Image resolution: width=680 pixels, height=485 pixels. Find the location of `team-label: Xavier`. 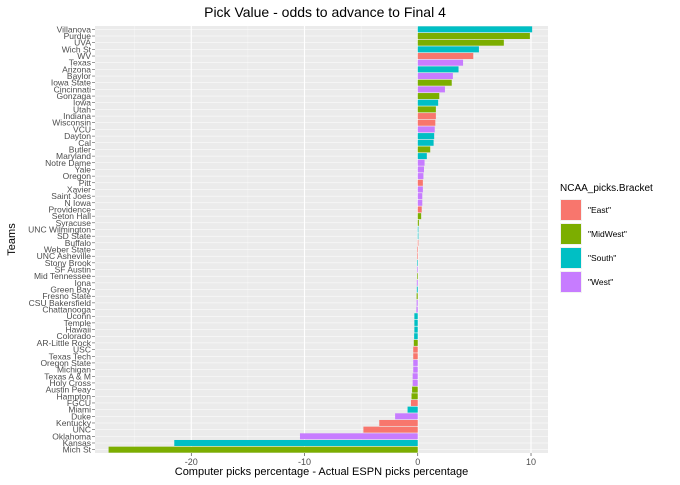

team-label: Xavier is located at coordinates (79, 189).